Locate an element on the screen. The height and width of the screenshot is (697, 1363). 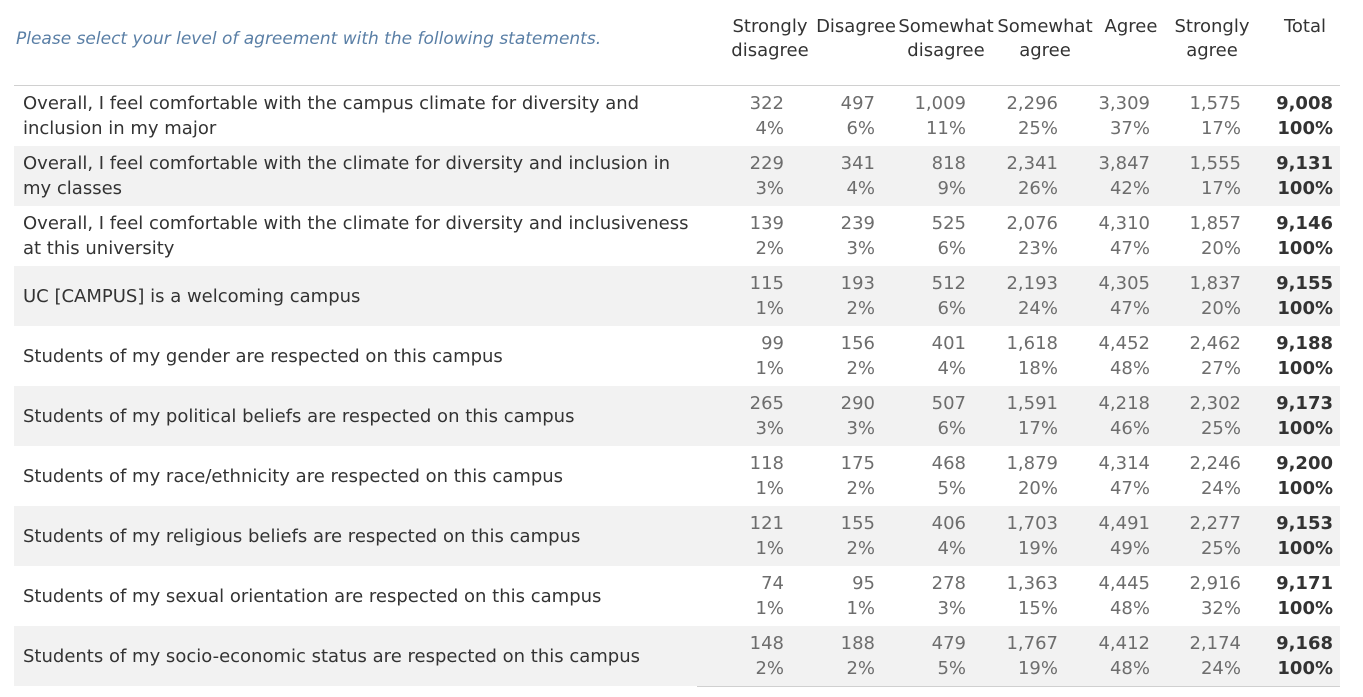
column-header: Somewhat disagree is located at coordinates (946, 38).